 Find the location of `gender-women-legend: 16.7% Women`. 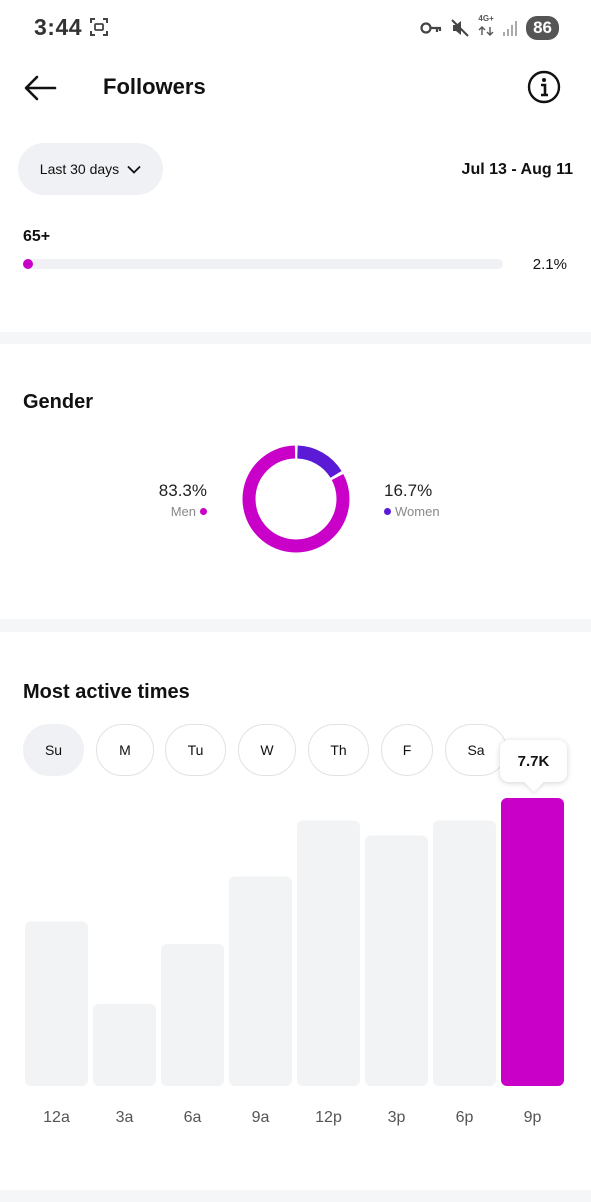

gender-women-legend: 16.7% Women is located at coordinates (412, 500).